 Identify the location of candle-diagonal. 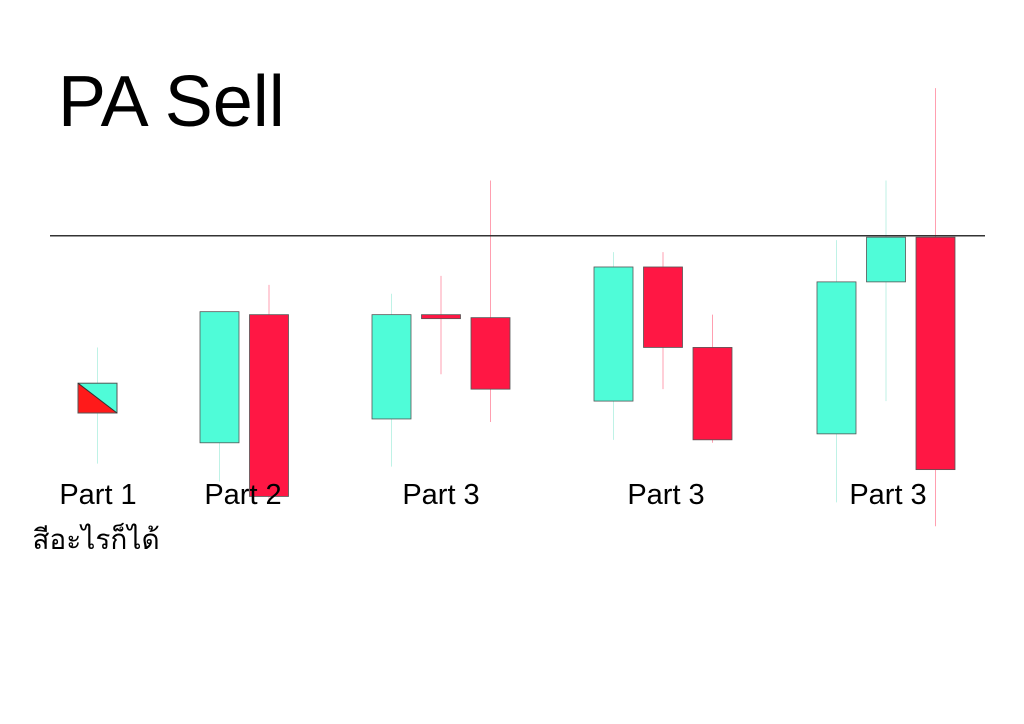
(97, 398).